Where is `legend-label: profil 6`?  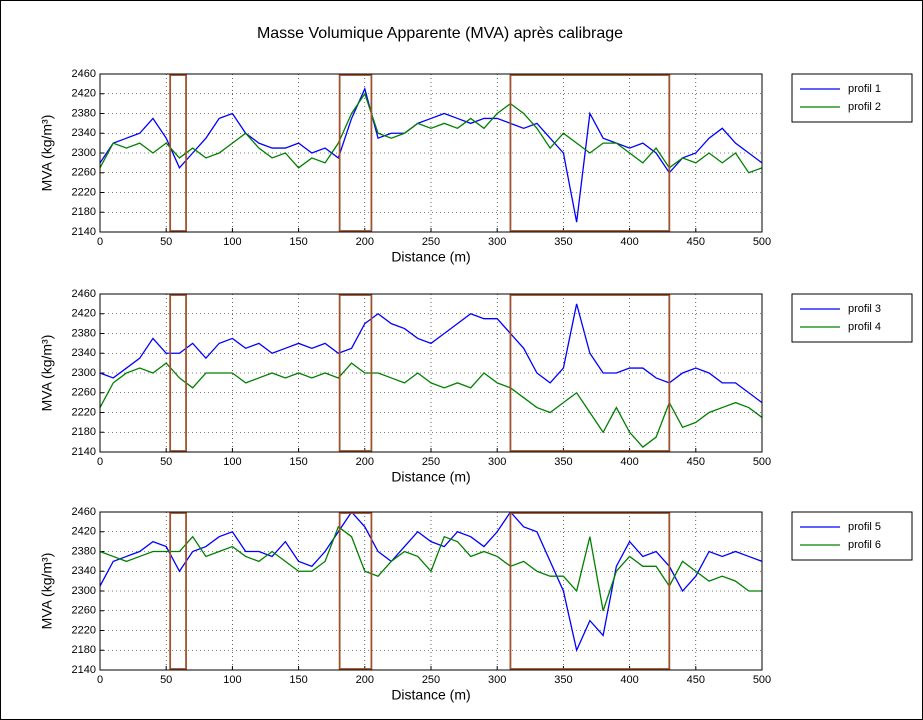
legend-label: profil 6 is located at coordinates (864, 545).